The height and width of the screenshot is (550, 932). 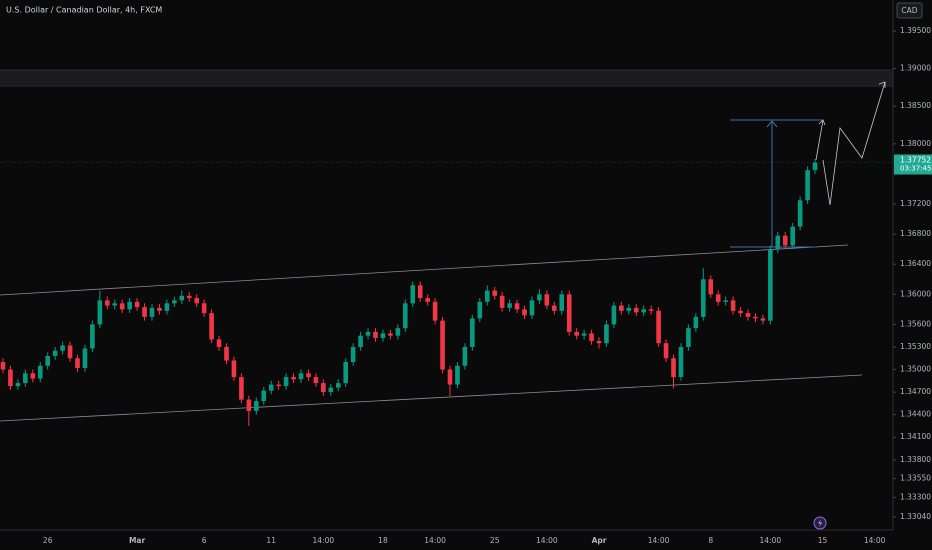 I want to click on y-tick-label: 1.39500, so click(x=915, y=30).